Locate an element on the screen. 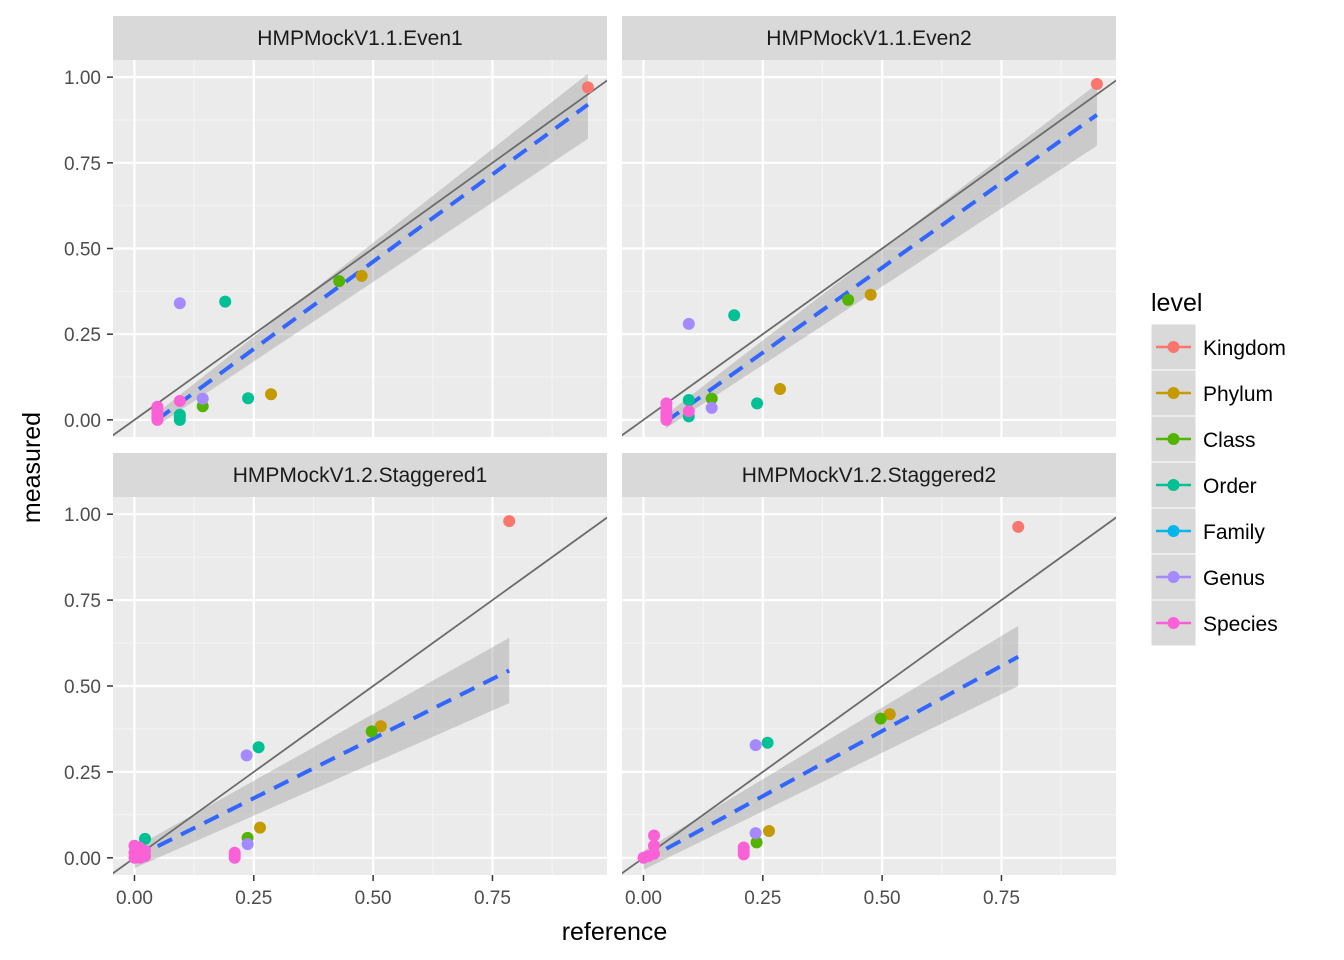 The width and height of the screenshot is (1344, 960). legend-label: Phylum is located at coordinates (1238, 394).